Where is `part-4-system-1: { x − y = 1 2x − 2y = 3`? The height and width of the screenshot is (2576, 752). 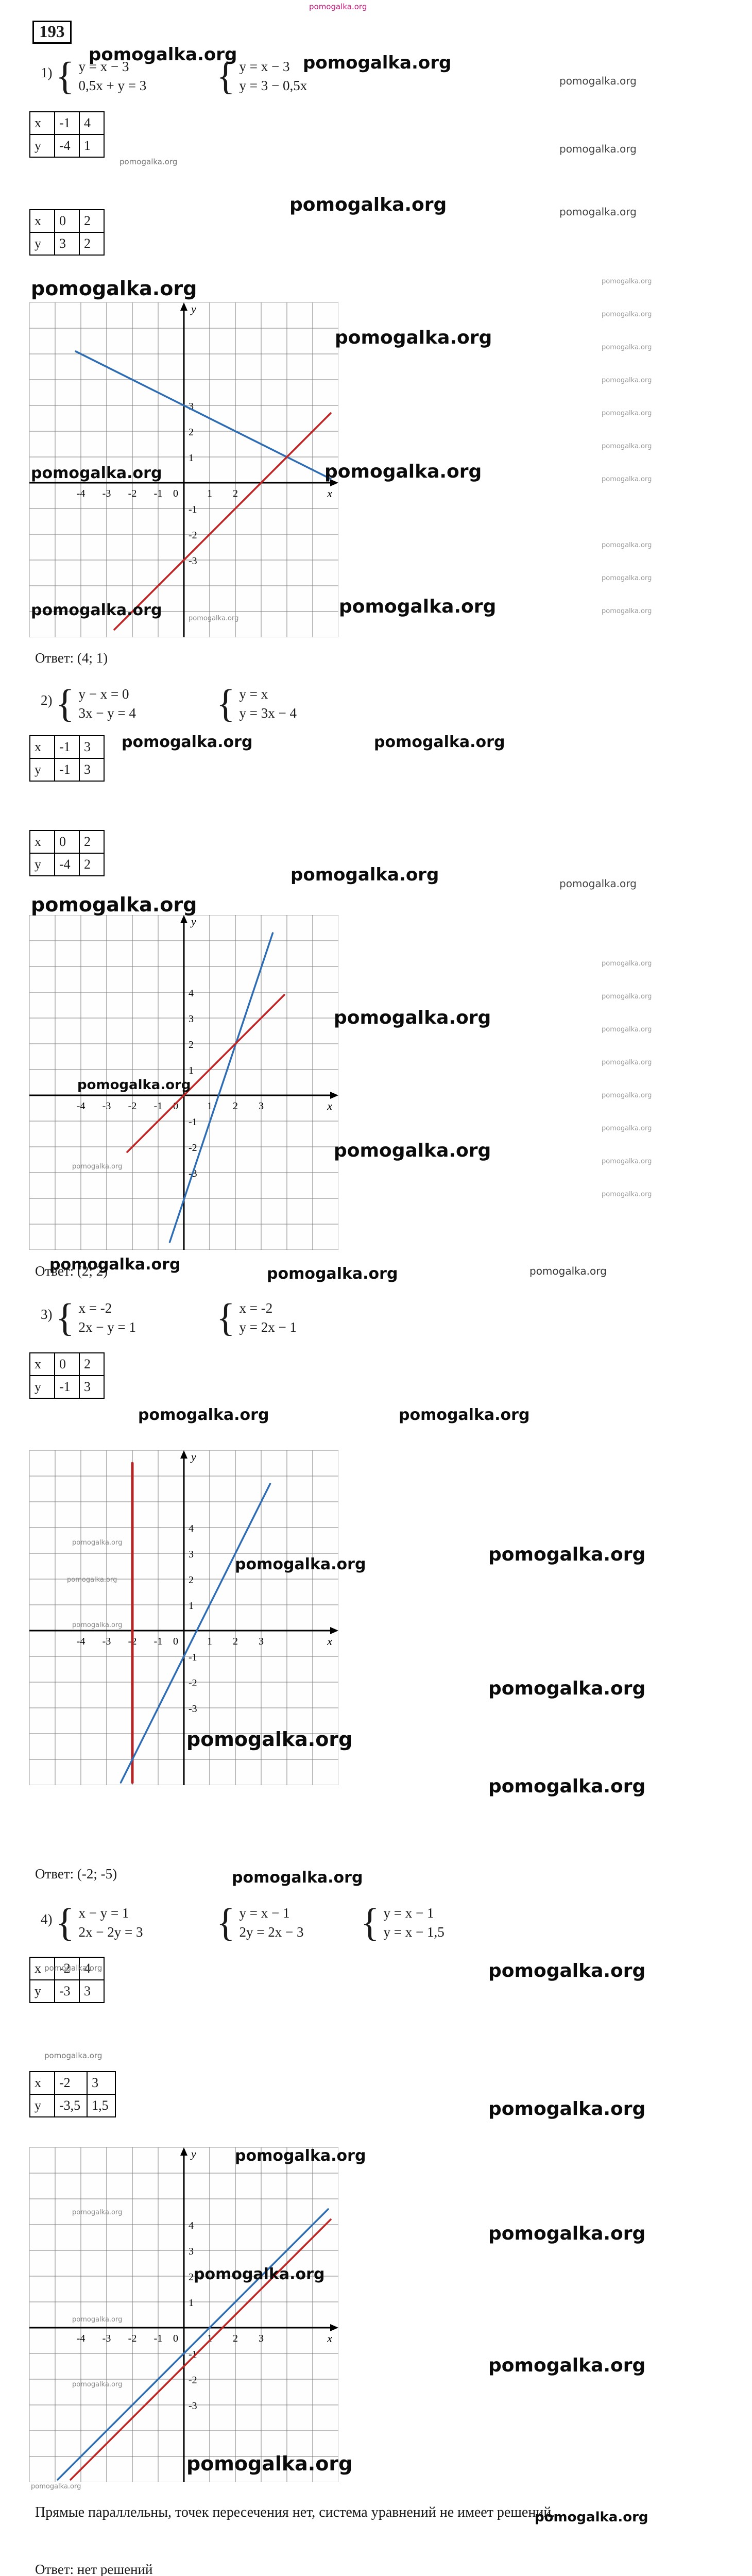 part-4-system-1: { x − y = 1 2x − 2y = 3 is located at coordinates (99, 1922).